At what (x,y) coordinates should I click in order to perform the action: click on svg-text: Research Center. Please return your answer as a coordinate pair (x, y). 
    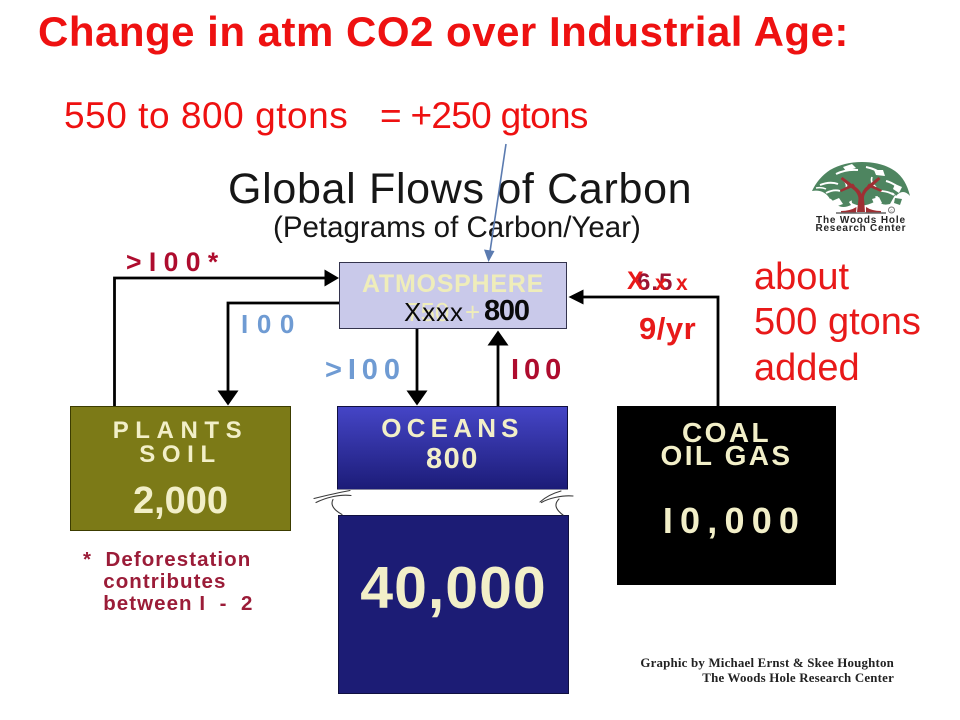
    Looking at the image, I should click on (861, 228).